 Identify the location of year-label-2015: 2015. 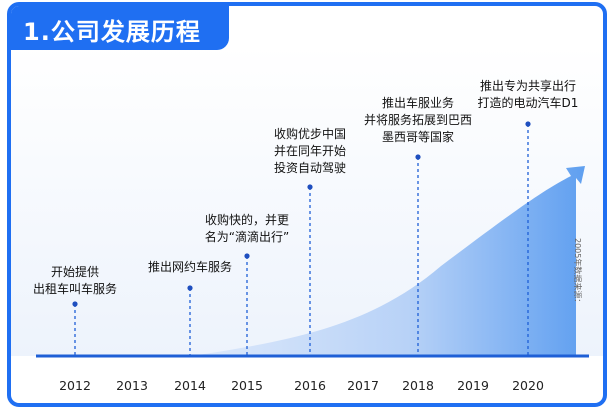
(247, 385).